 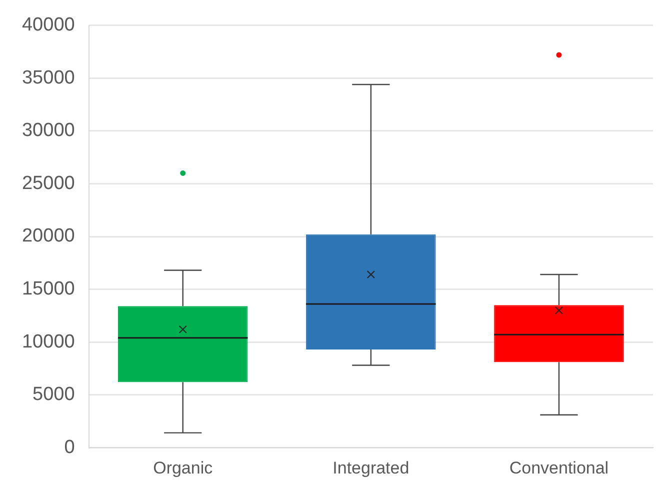 I want to click on y-tick-label: 35000, so click(x=48, y=77).